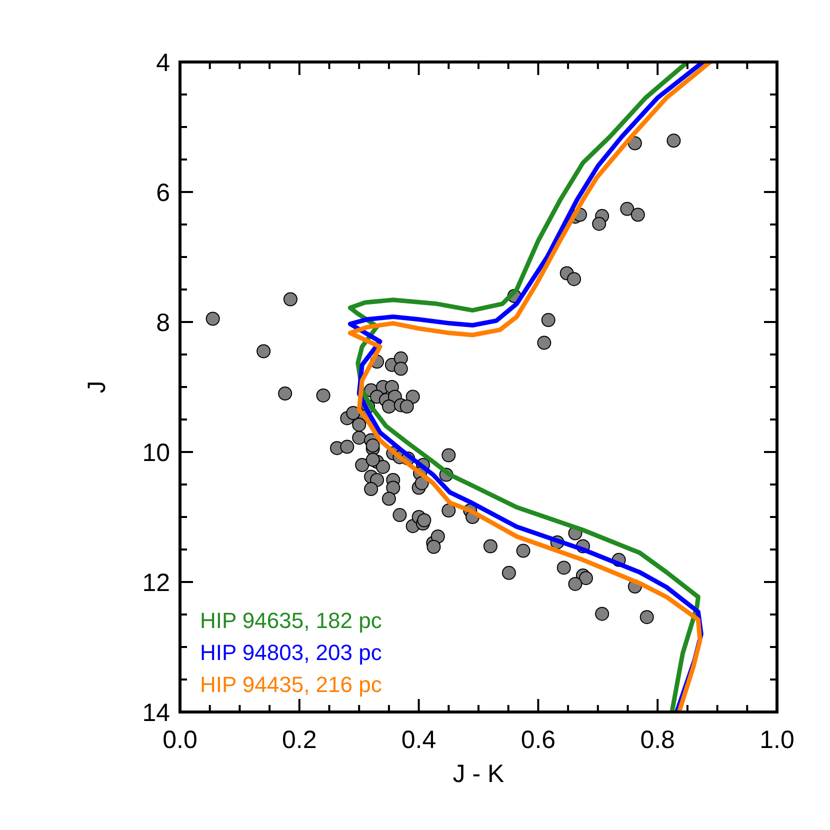 The image size is (830, 830). What do you see at coordinates (777, 740) in the screenshot?
I see `x-tick-label: 1.0` at bounding box center [777, 740].